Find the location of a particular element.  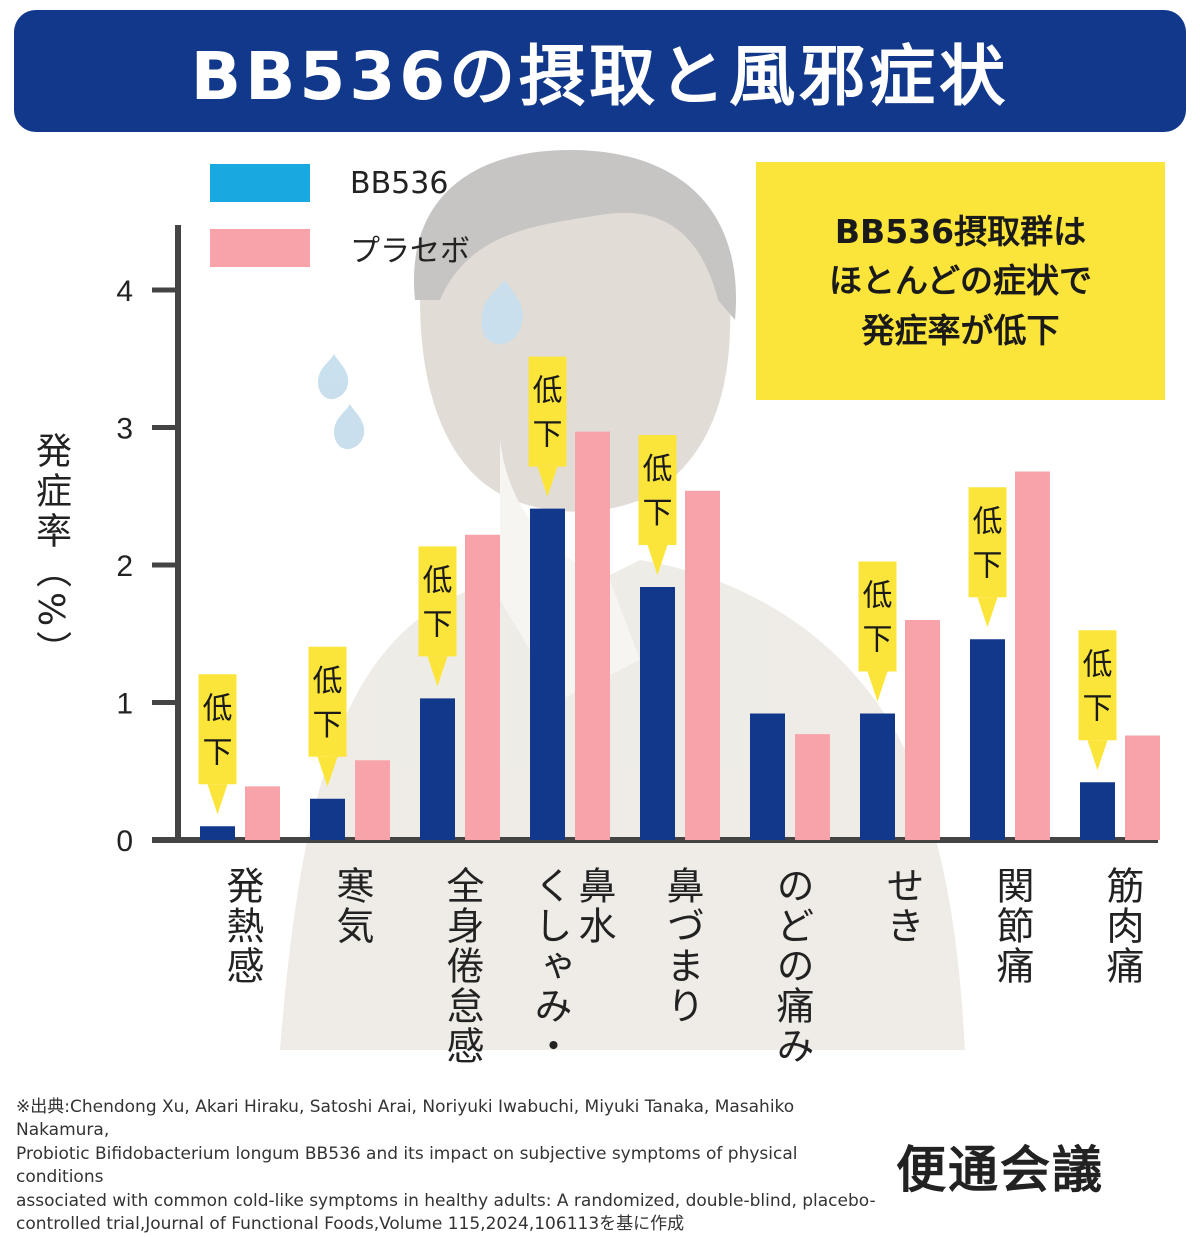

callout-box: BB536摂取群は ほとんどの症状で 発症率が低下 is located at coordinates (960, 281).